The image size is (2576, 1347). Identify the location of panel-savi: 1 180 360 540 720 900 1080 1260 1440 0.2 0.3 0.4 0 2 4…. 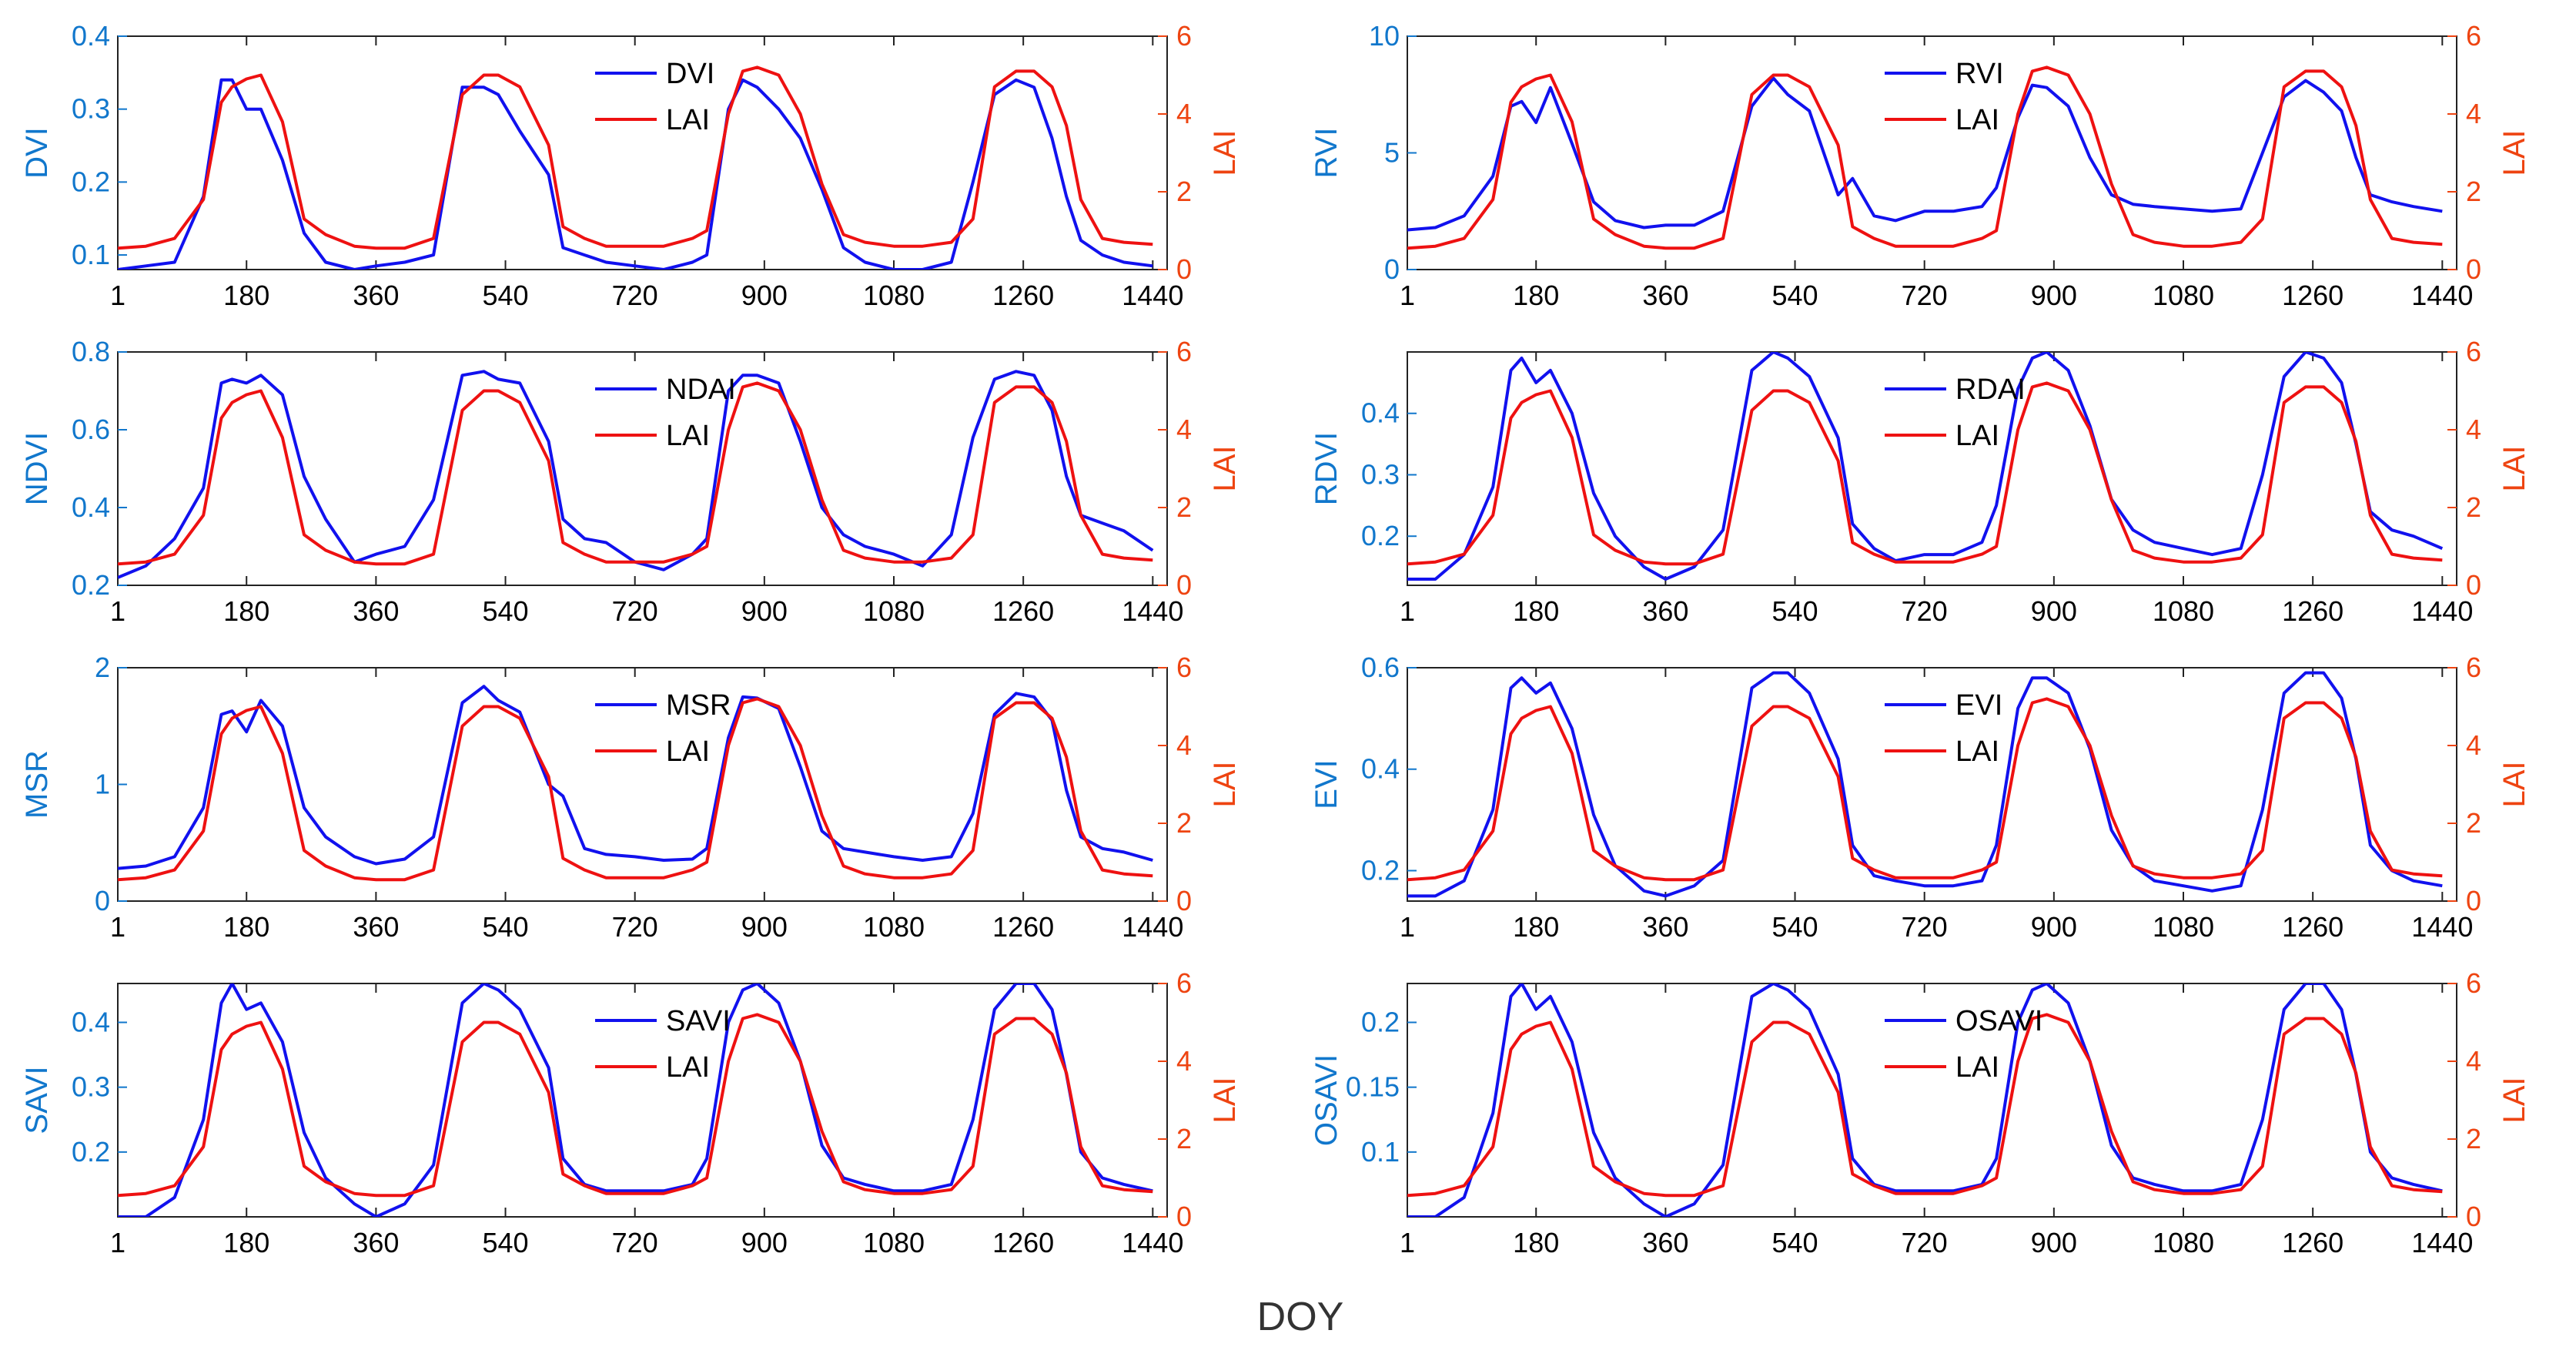
(631, 1112).